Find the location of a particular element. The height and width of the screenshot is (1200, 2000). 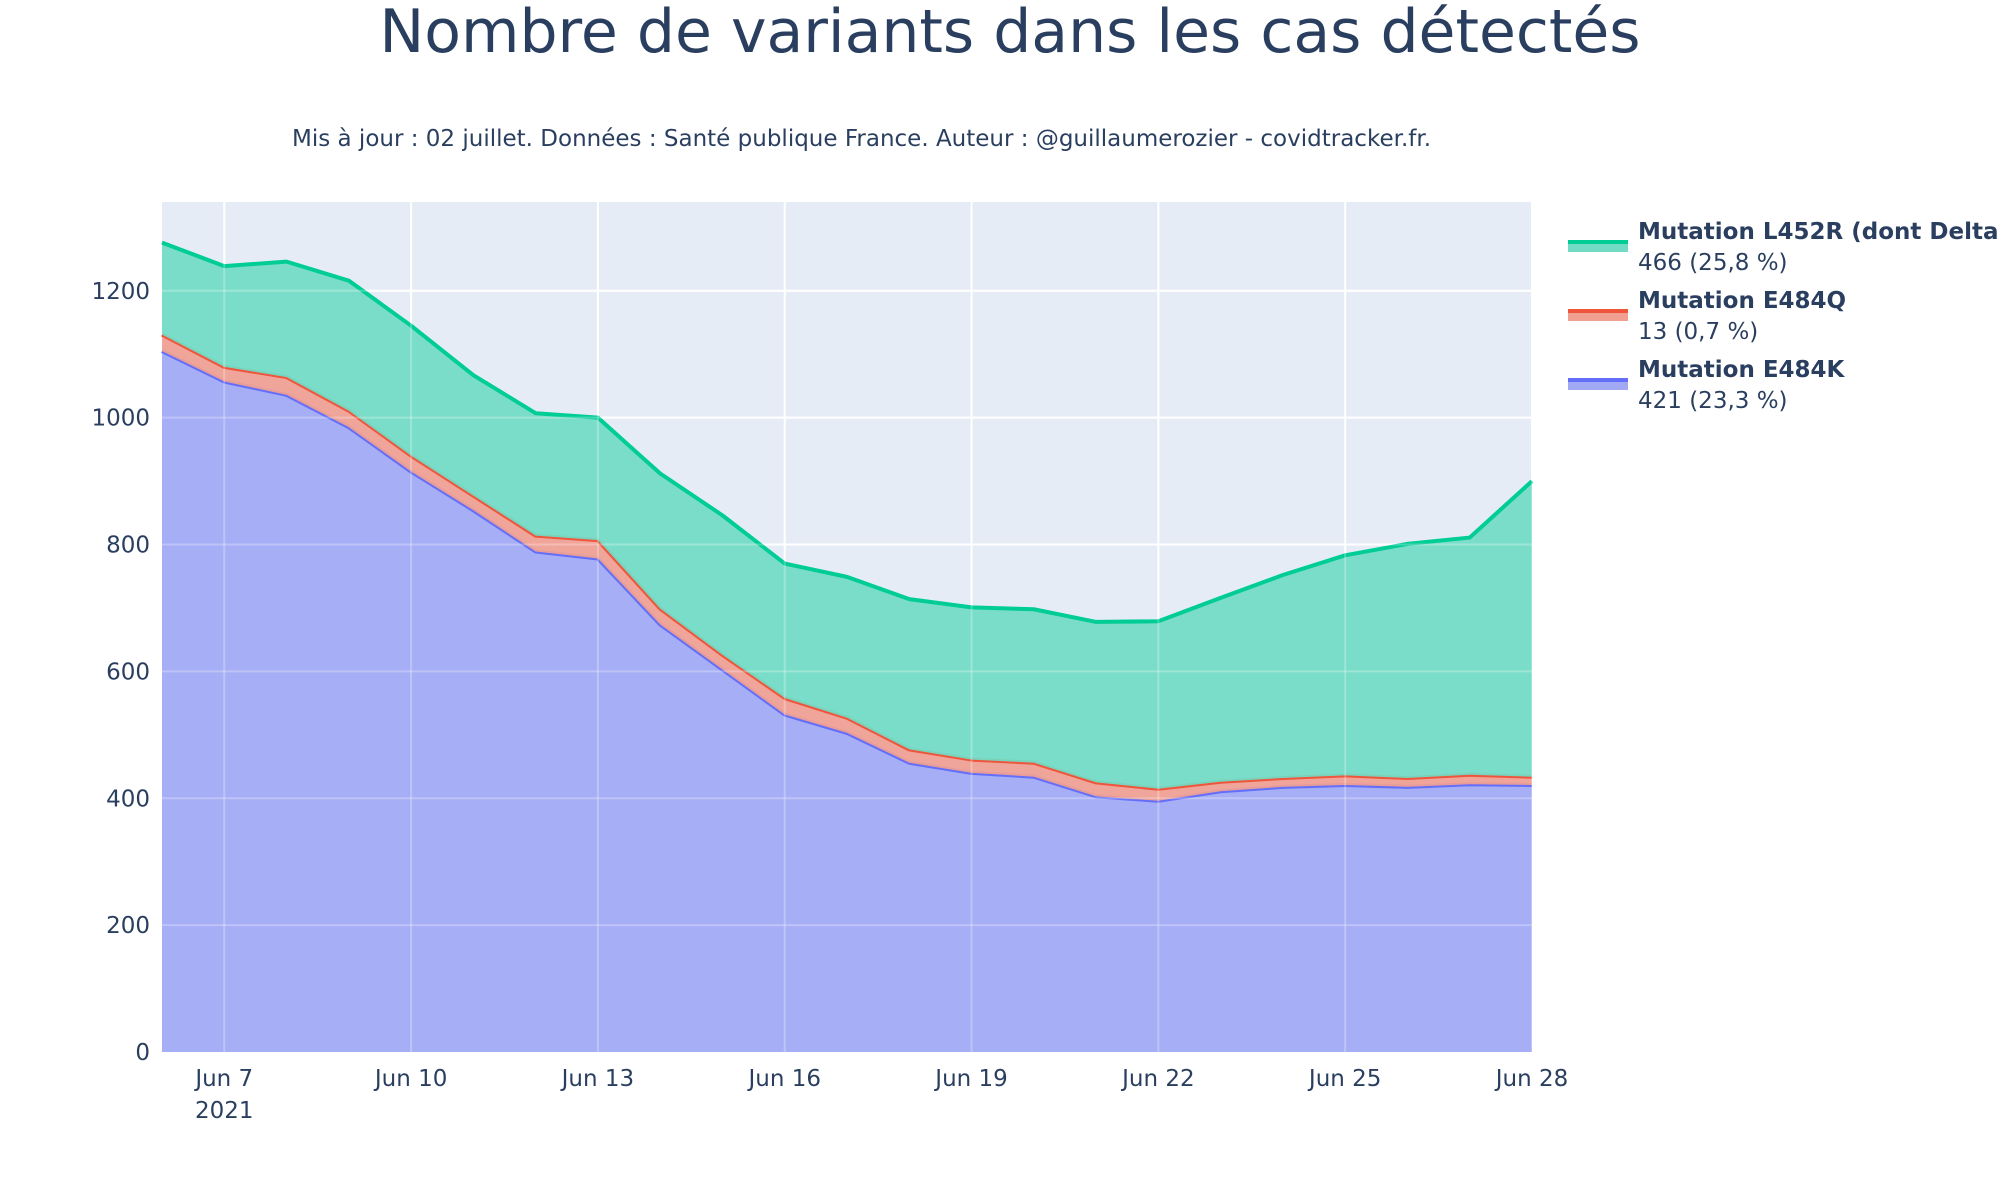

y-tick-label: 1000 is located at coordinates (120, 419).